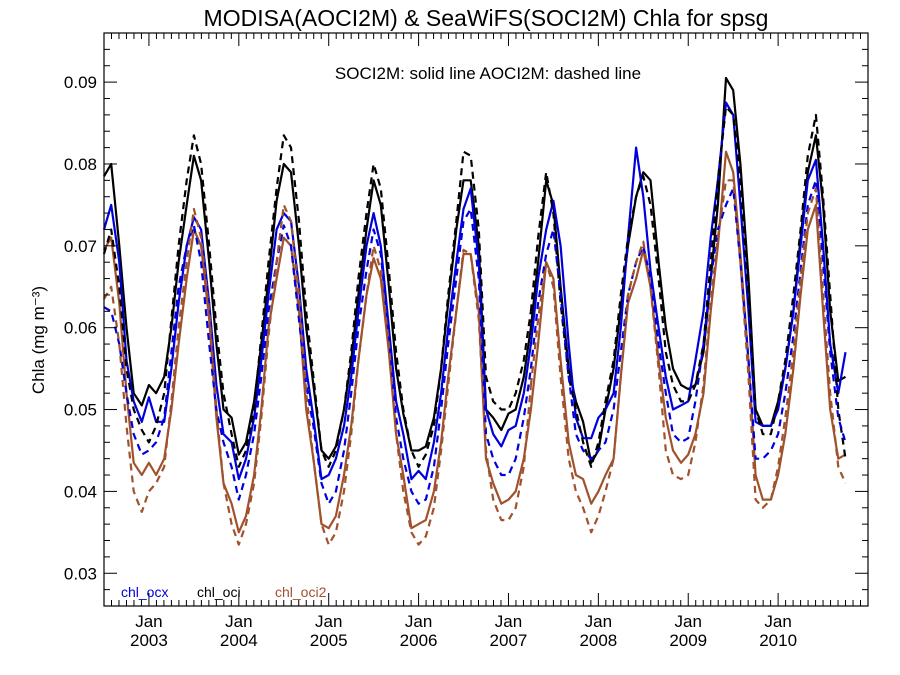 The image size is (900, 675). I want to click on y-tick-label: 0.09, so click(80, 82).